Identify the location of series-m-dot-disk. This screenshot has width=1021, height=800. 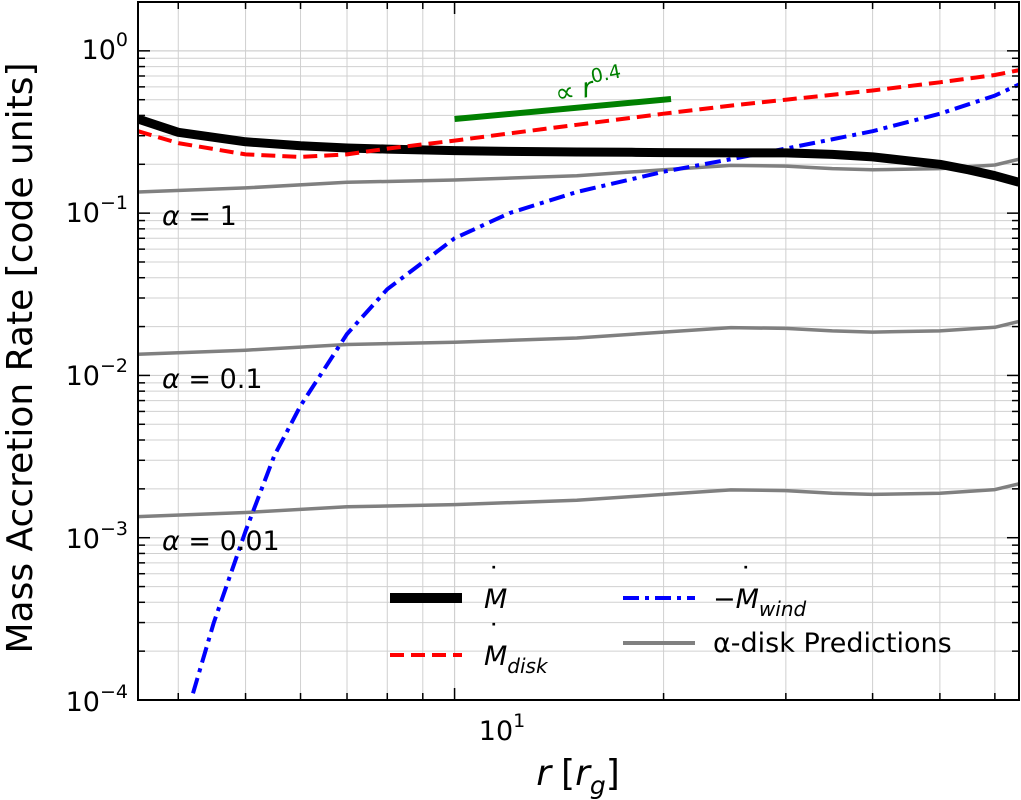
(578, 113).